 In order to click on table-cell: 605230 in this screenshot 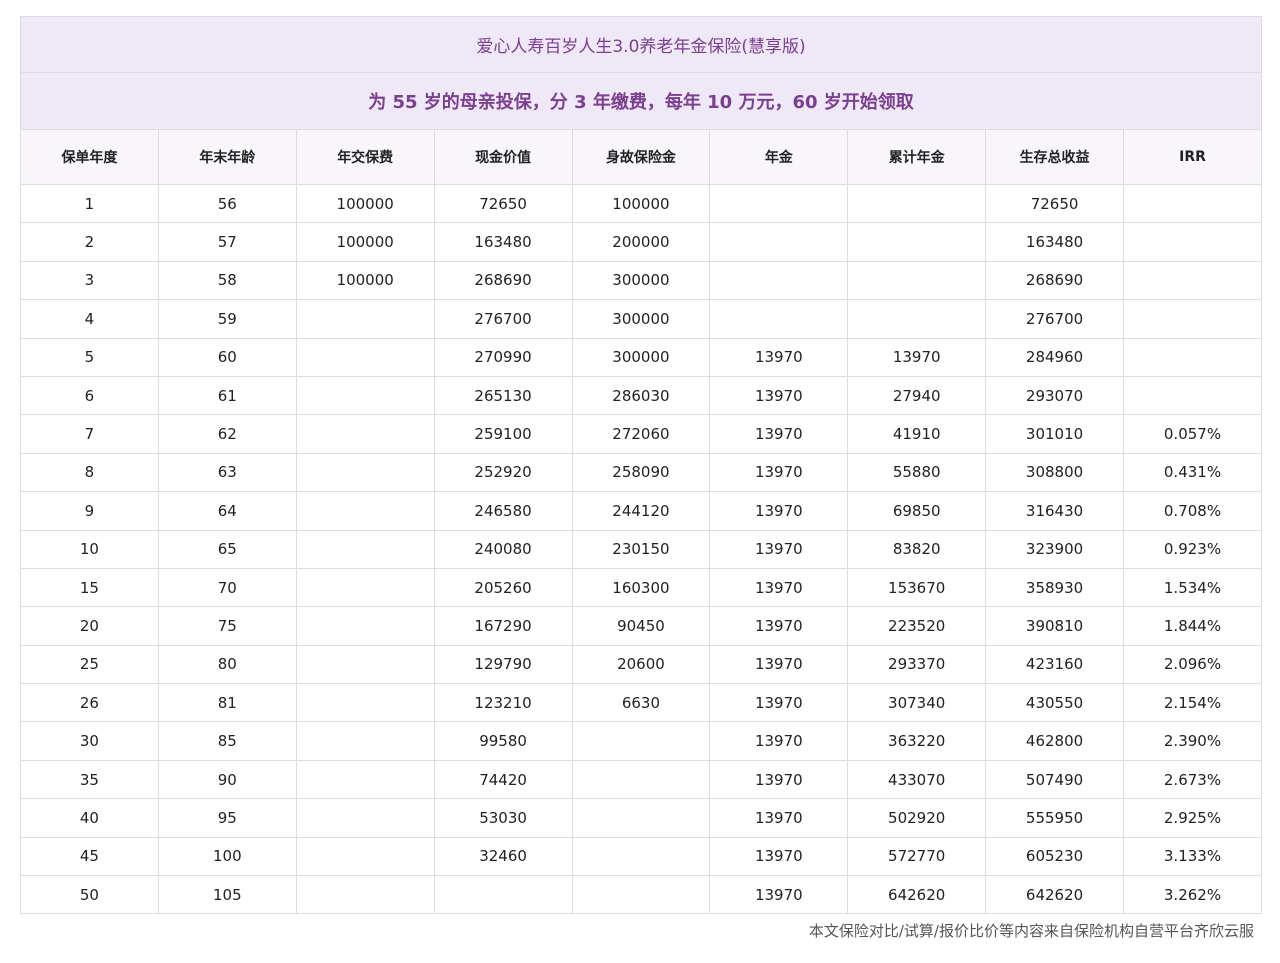, I will do `click(1054, 856)`.